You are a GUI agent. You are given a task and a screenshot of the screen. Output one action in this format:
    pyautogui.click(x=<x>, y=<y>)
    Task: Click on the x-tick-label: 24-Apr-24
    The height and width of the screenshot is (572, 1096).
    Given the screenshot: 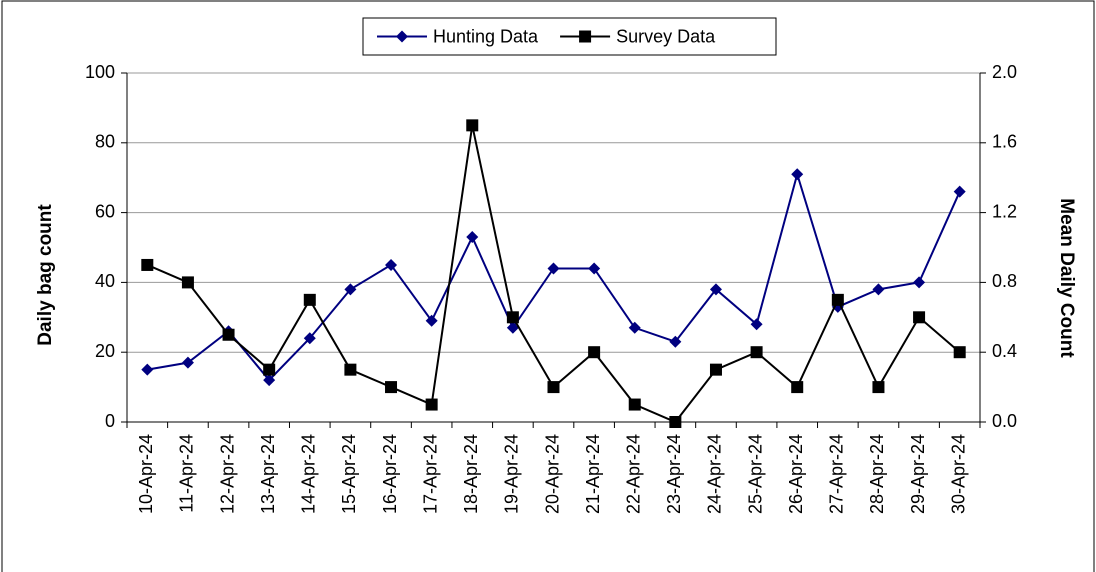 What is the action you would take?
    pyautogui.click(x=715, y=474)
    